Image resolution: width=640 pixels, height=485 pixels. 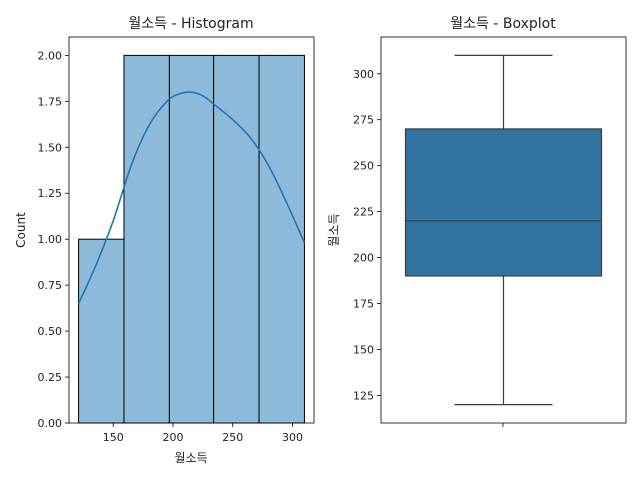 I want to click on histogram-x-axis-label: 월소득, so click(x=190, y=458).